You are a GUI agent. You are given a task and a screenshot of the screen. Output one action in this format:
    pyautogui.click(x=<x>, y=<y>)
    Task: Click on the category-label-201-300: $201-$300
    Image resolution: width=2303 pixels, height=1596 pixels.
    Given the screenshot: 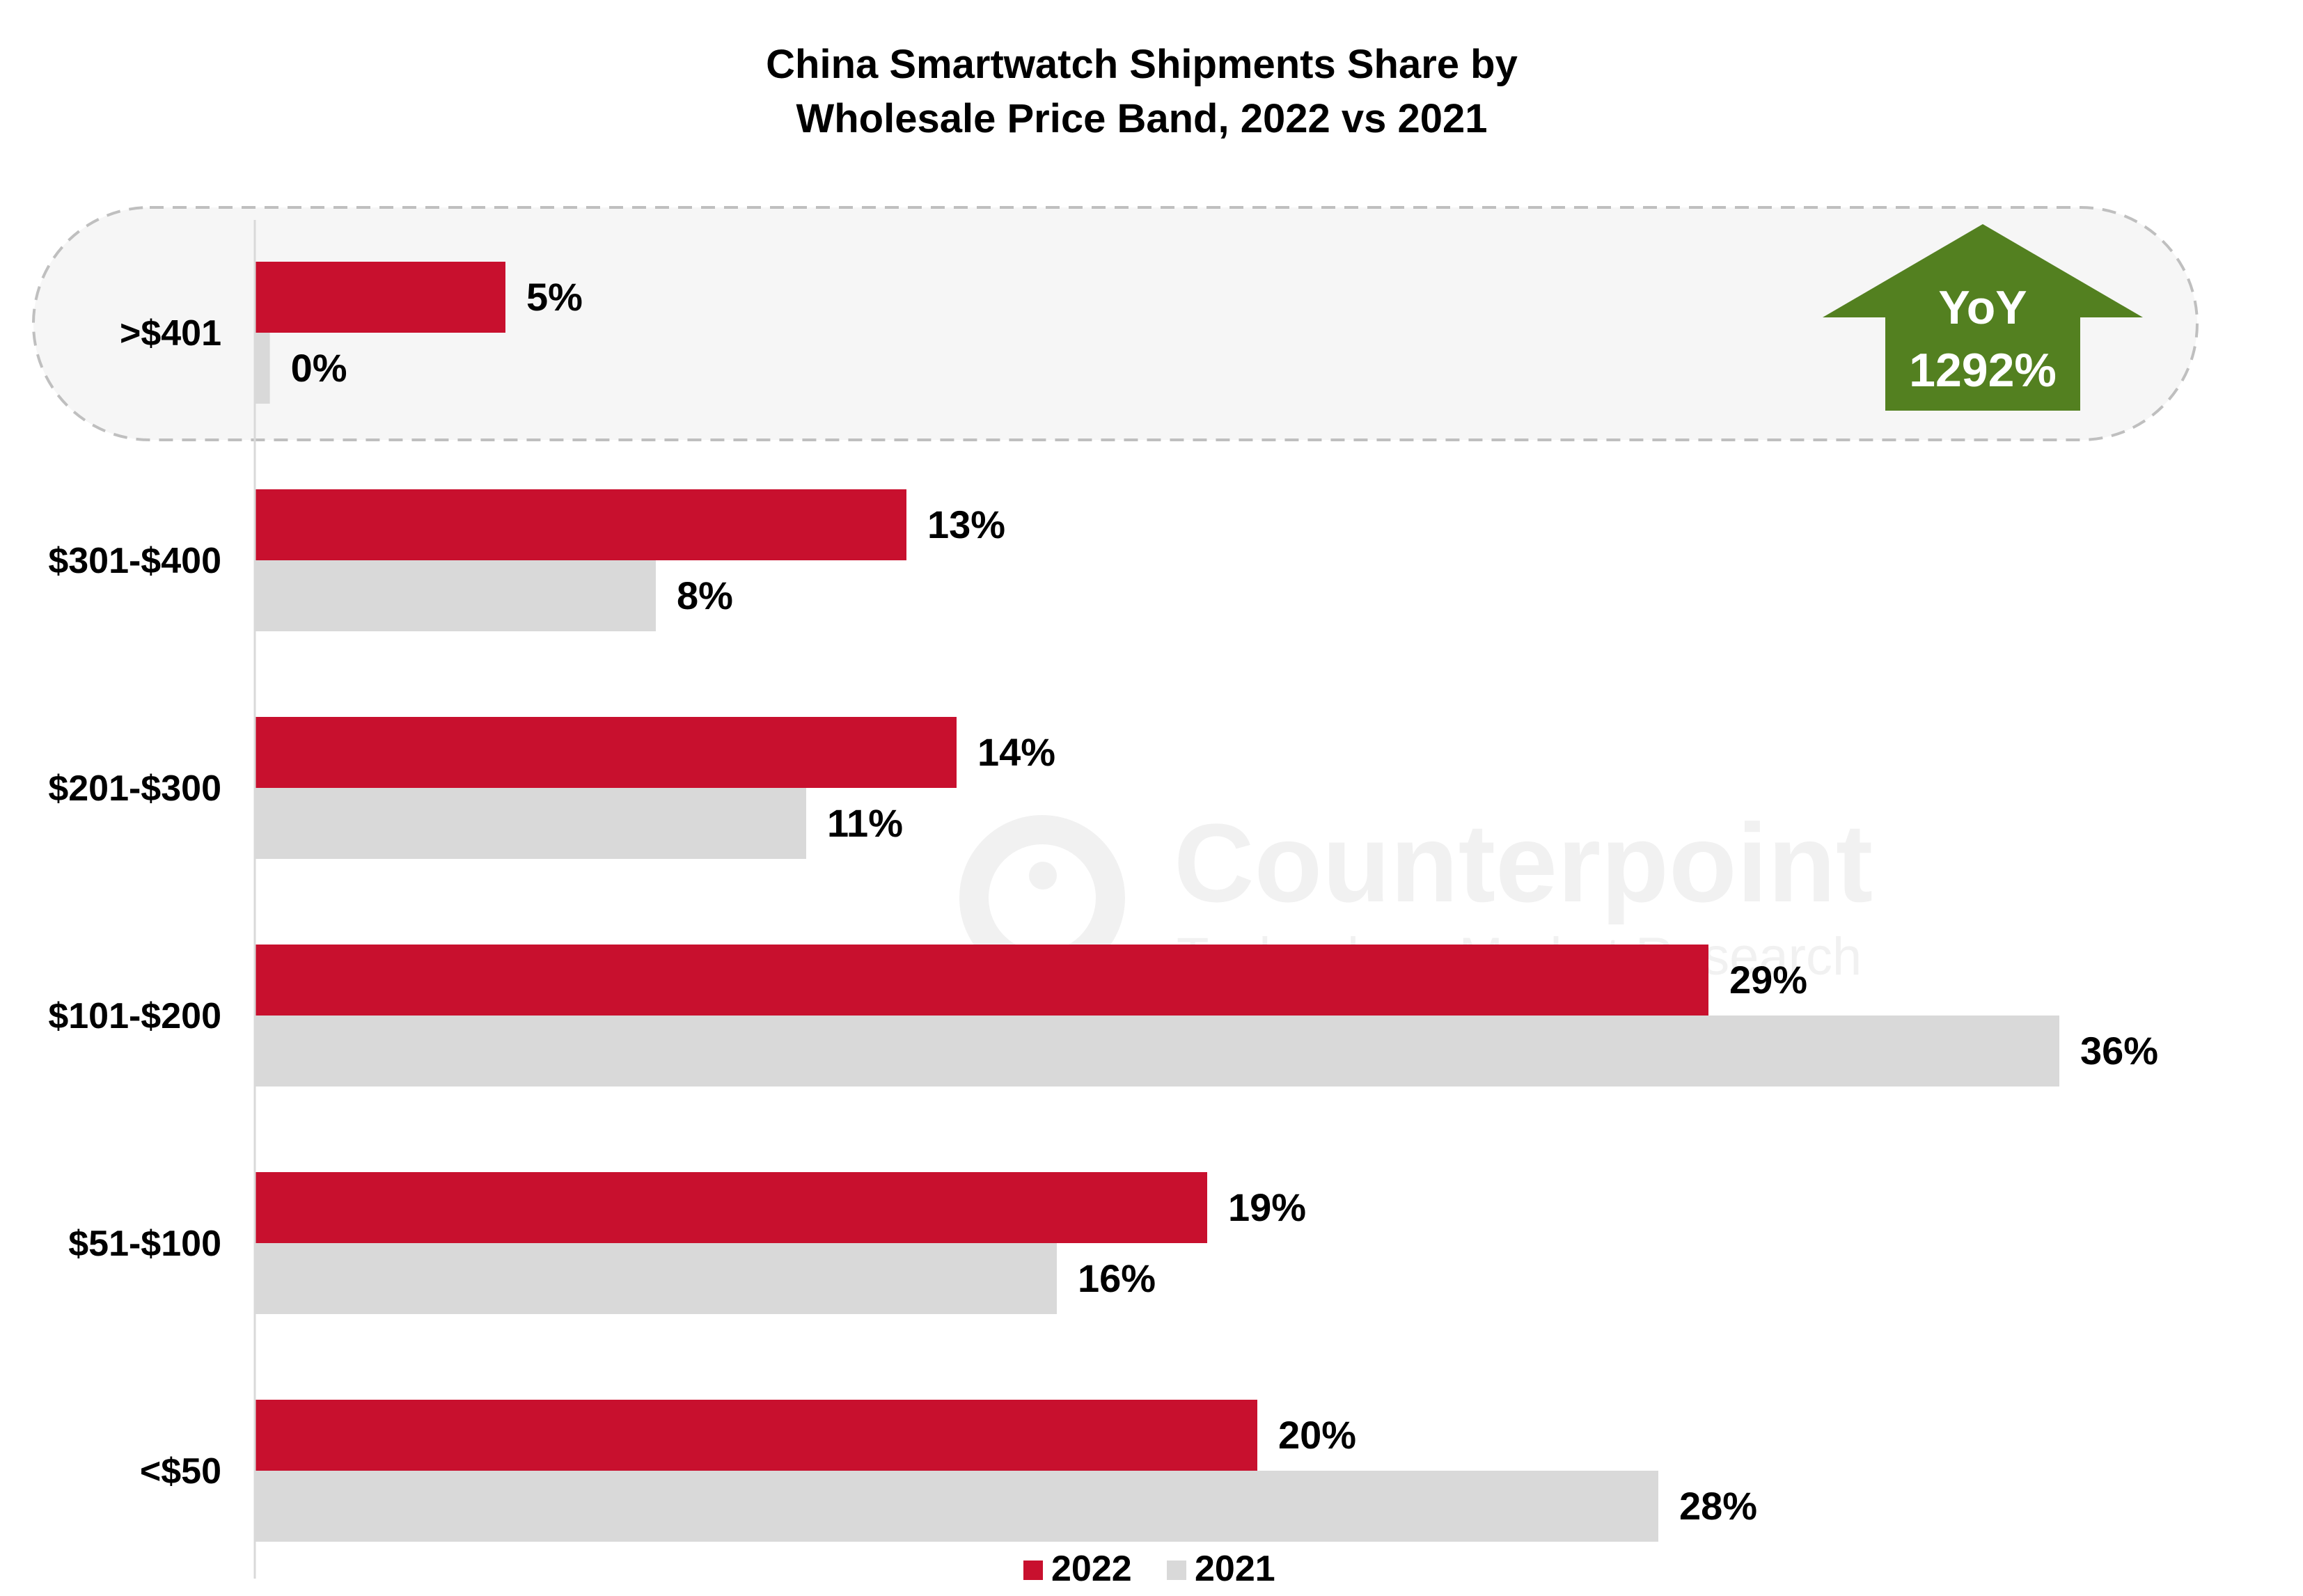 What is the action you would take?
    pyautogui.click(x=135, y=789)
    